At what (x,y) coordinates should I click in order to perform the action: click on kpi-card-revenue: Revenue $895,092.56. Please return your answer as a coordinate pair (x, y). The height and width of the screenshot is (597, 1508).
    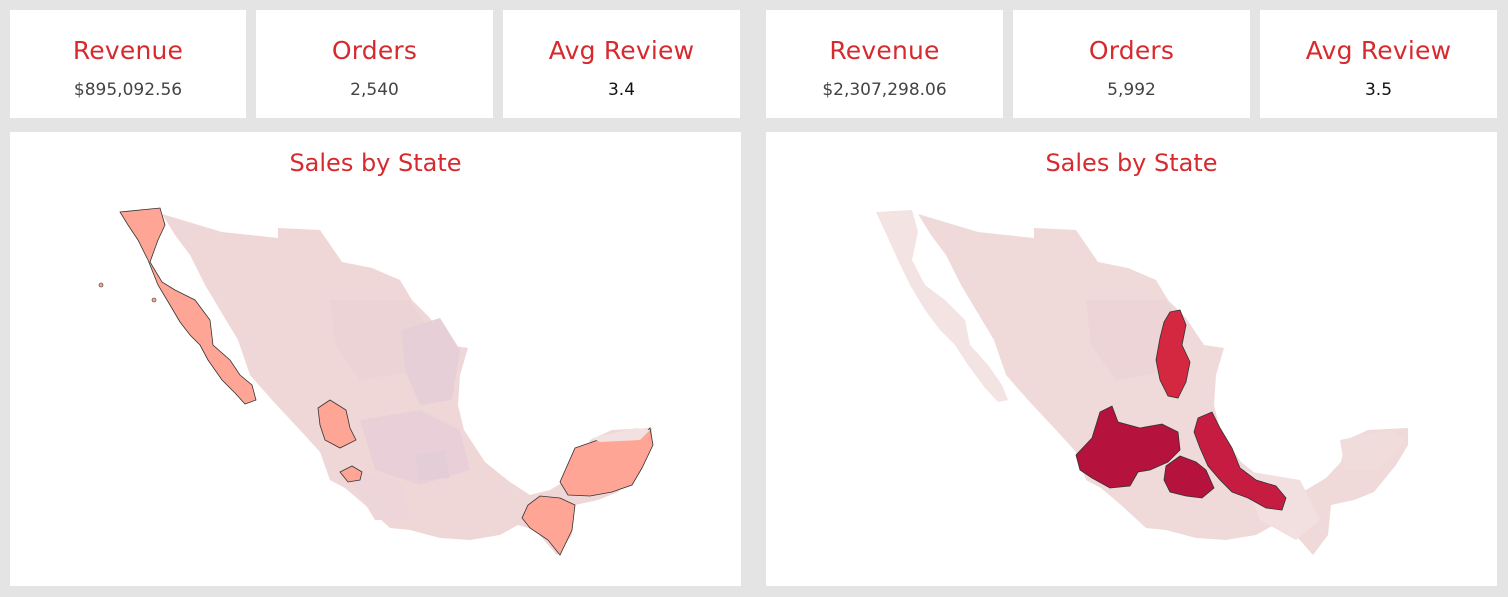
    Looking at the image, I should click on (128, 64).